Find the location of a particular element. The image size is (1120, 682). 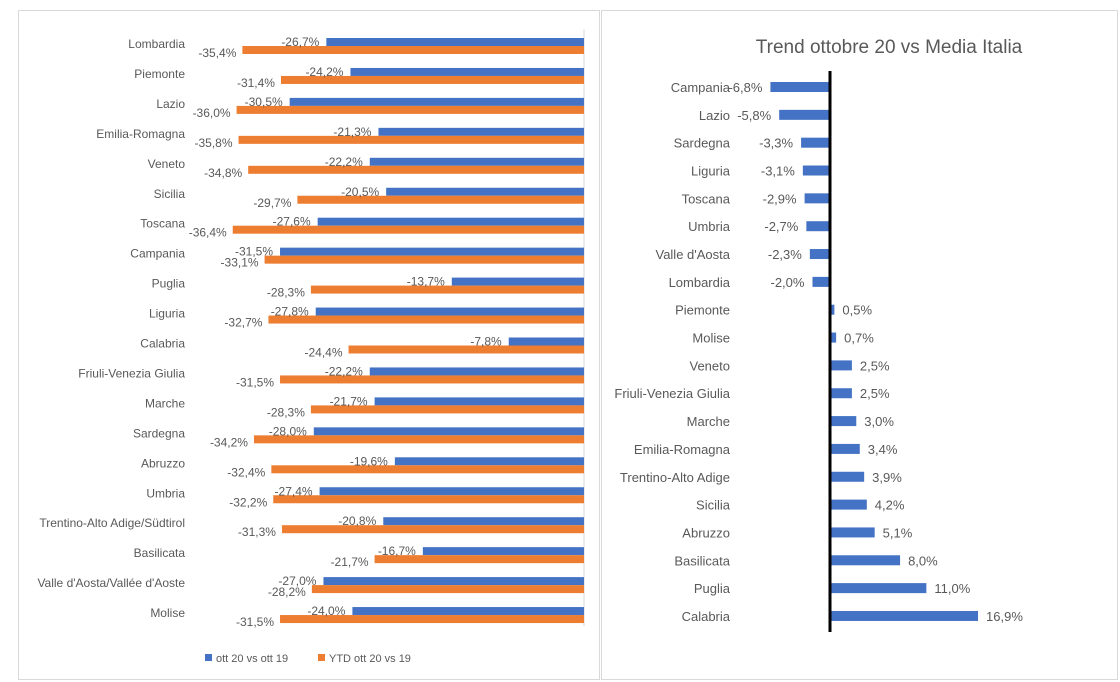

data-label-ytd: -31,5% is located at coordinates (255, 382).